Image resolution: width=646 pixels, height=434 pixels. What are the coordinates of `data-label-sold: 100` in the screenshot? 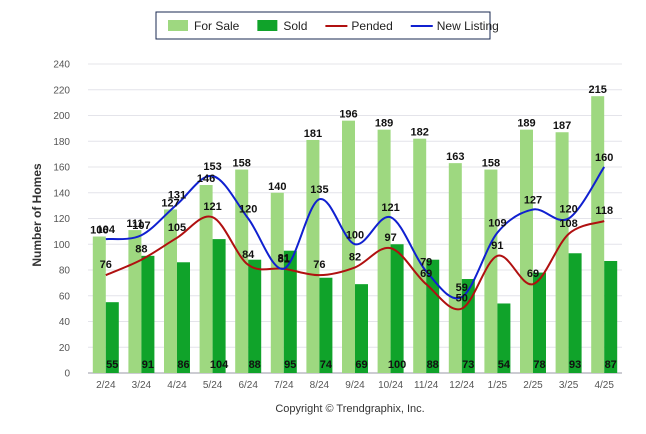 It's located at (397, 365).